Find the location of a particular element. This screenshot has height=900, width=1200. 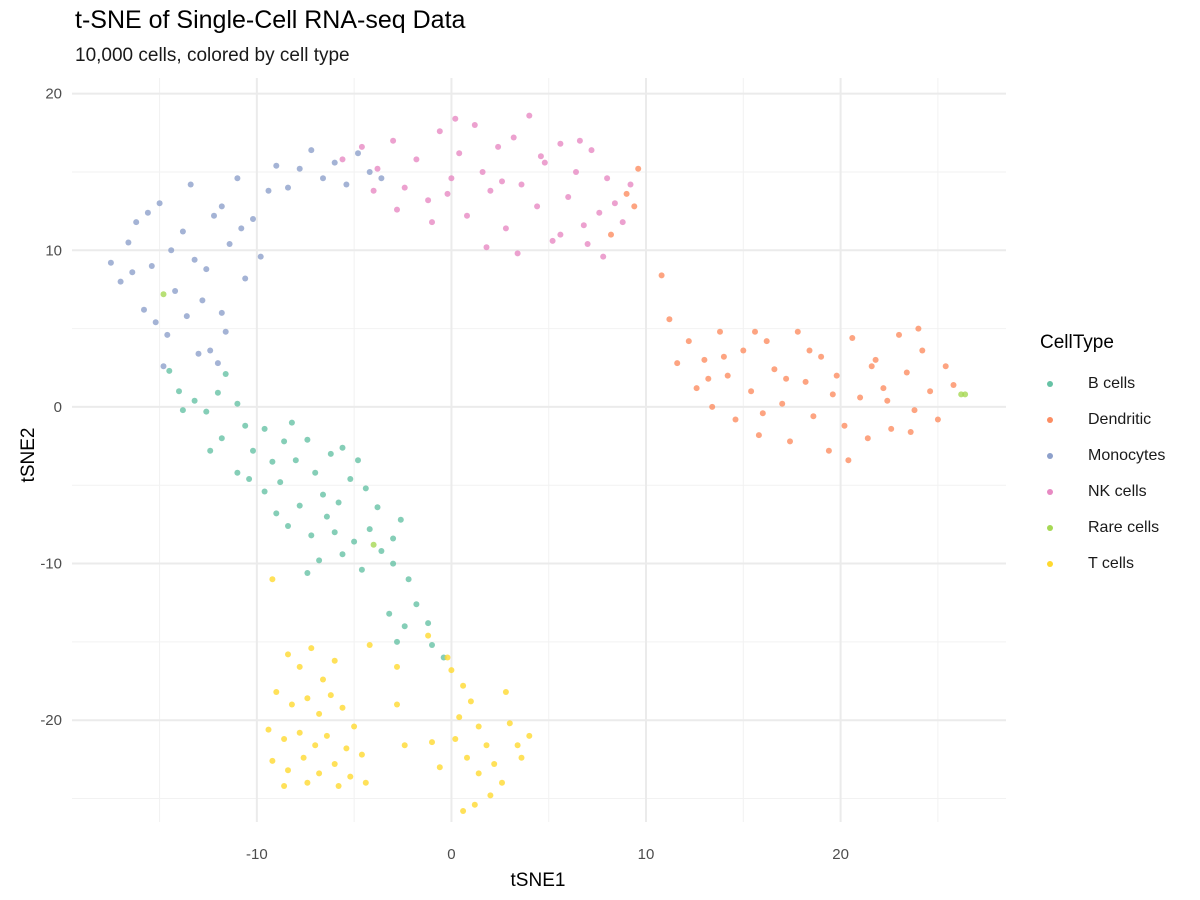

chart-subtitle: 10,000 cells, colored by cell type is located at coordinates (212, 55).